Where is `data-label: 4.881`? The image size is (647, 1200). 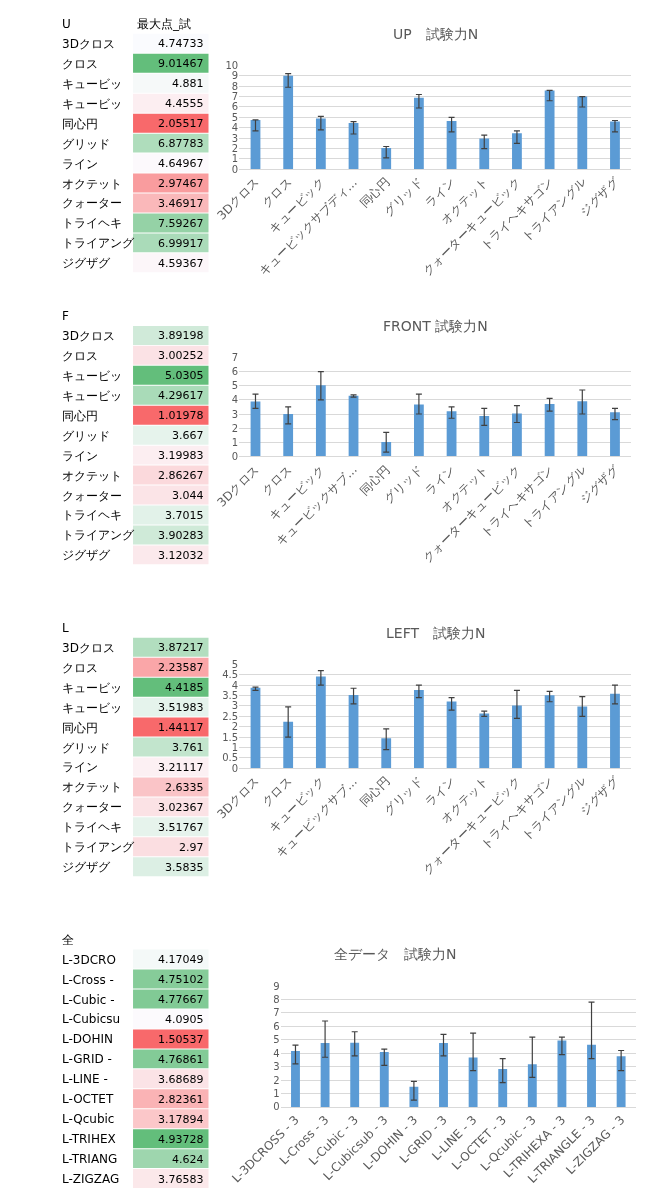 data-label: 4.881 is located at coordinates (188, 83).